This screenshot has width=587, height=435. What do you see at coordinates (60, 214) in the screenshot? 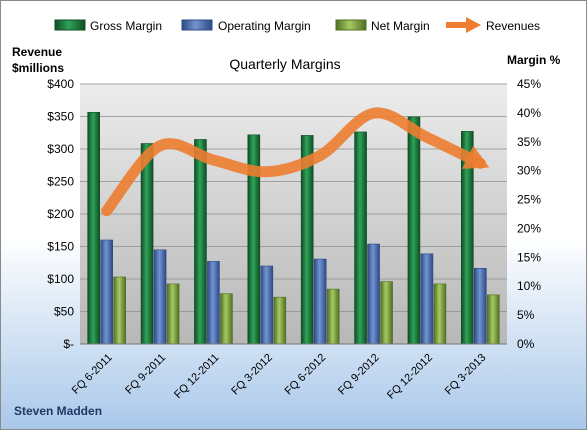
I see `left-tick-label: $200` at bounding box center [60, 214].